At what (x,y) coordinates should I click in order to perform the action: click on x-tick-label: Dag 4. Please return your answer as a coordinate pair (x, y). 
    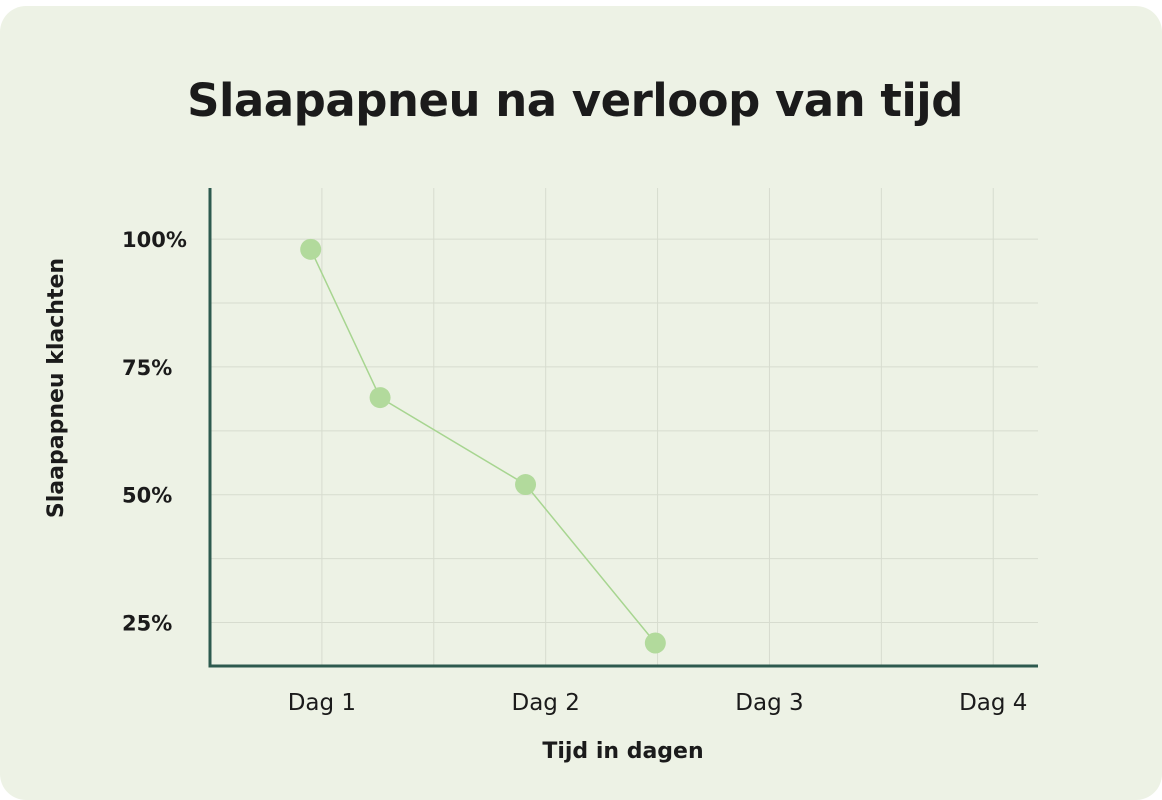
    Looking at the image, I should click on (993, 703).